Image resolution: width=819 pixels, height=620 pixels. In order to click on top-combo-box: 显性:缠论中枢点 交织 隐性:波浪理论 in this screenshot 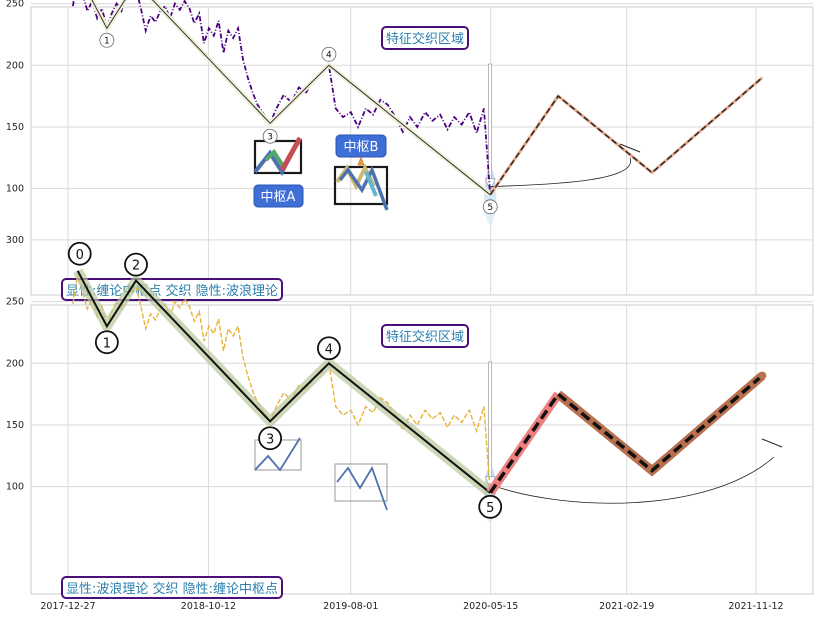, I will do `click(172, 289)`.